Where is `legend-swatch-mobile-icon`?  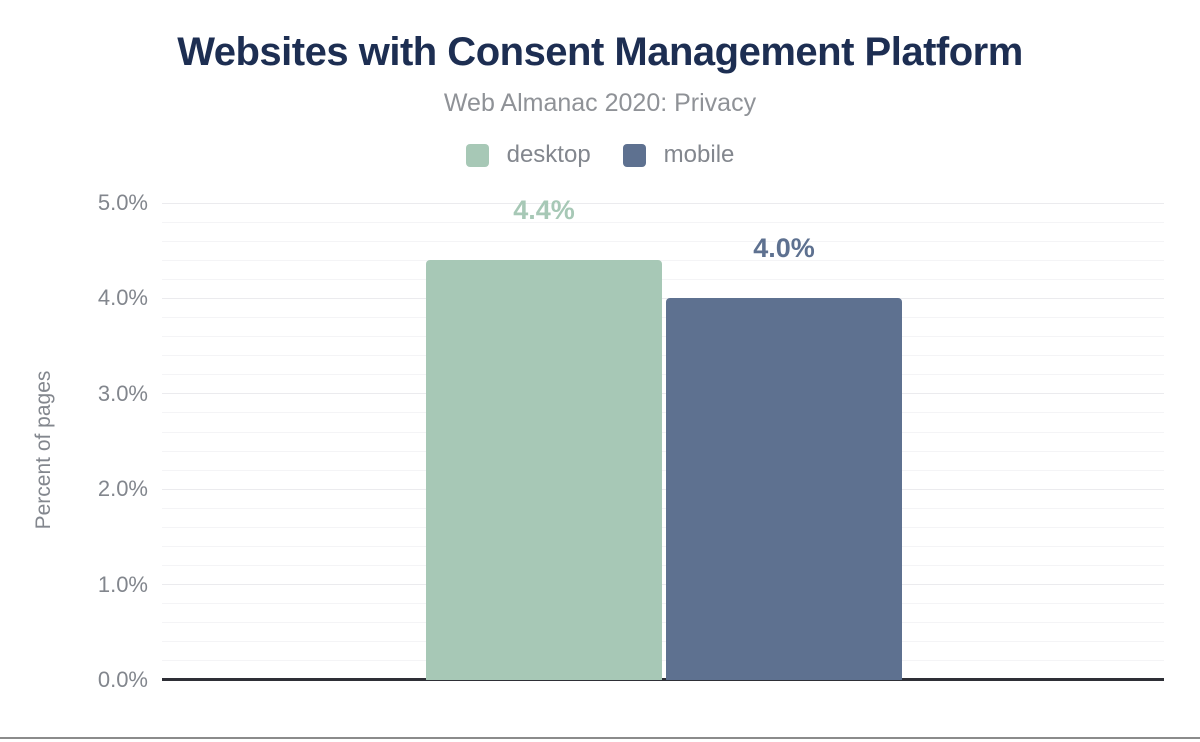
legend-swatch-mobile-icon is located at coordinates (634, 155).